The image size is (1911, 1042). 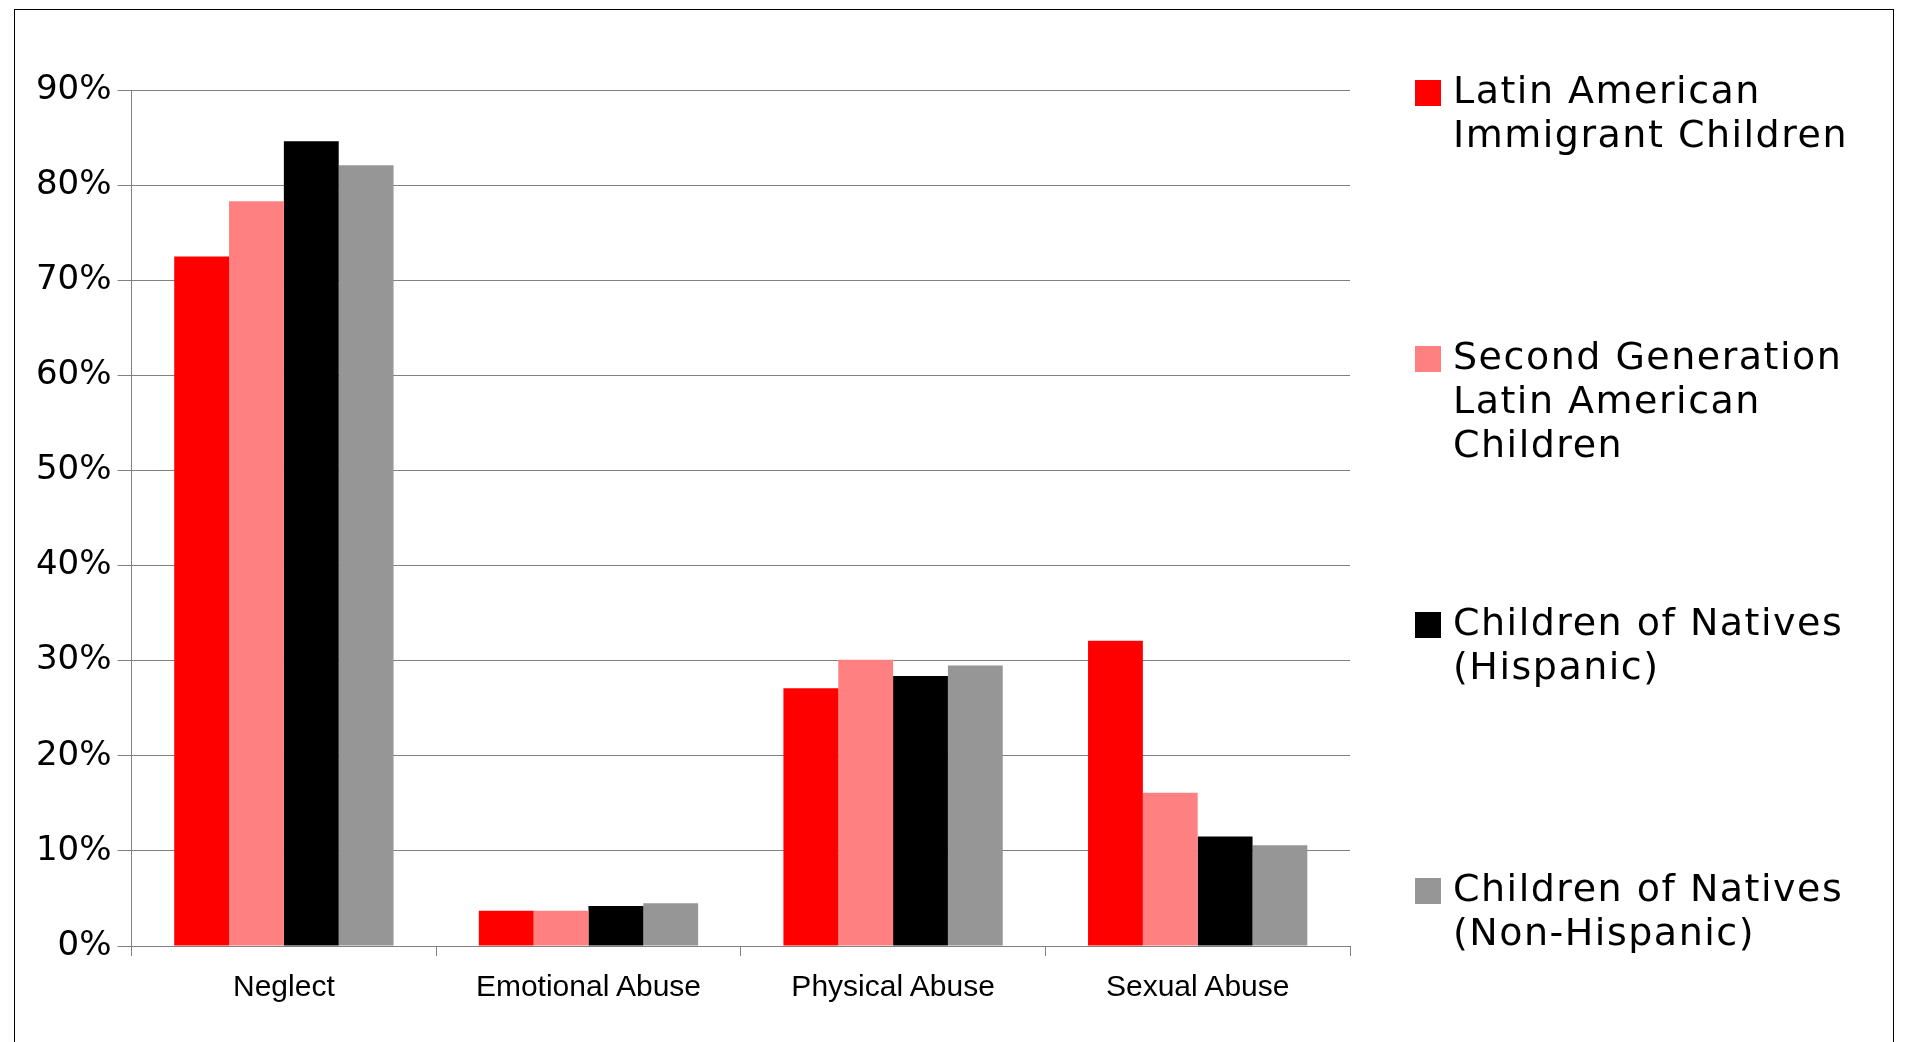 What do you see at coordinates (1197, 986) in the screenshot?
I see `x-tick-label: Sexual Abuse` at bounding box center [1197, 986].